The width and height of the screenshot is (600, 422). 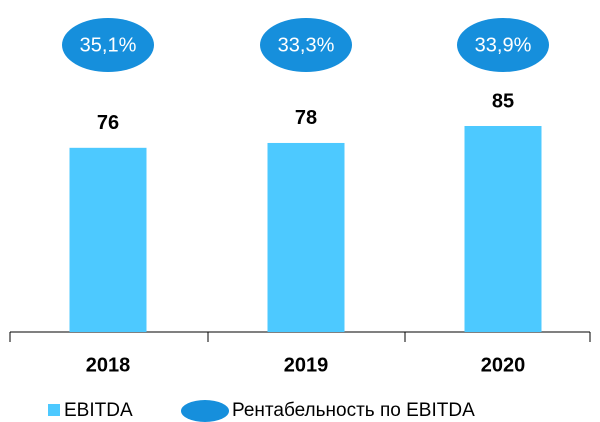 What do you see at coordinates (503, 101) in the screenshot?
I see `data-label: 85` at bounding box center [503, 101].